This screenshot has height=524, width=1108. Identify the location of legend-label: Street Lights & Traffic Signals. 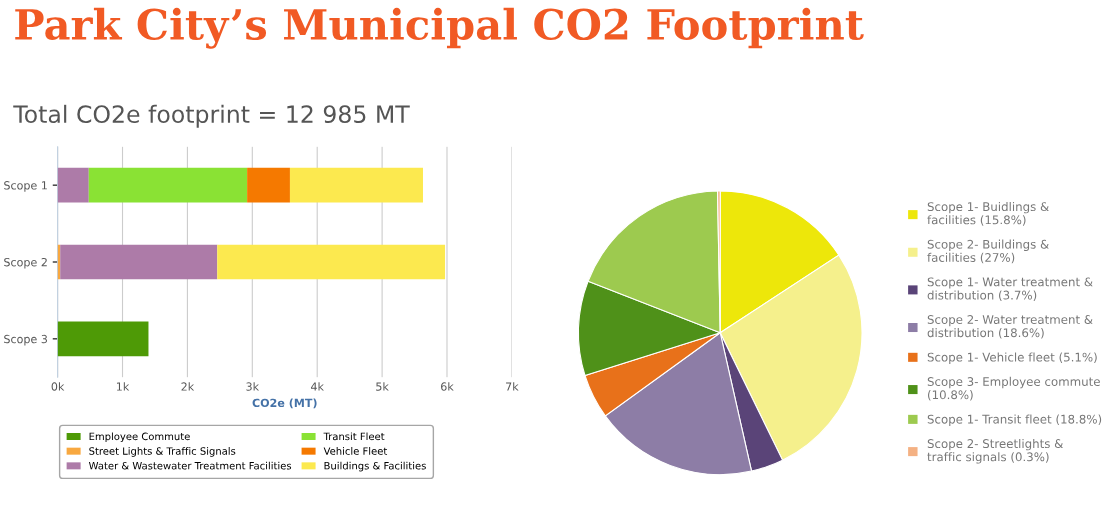
(162, 452).